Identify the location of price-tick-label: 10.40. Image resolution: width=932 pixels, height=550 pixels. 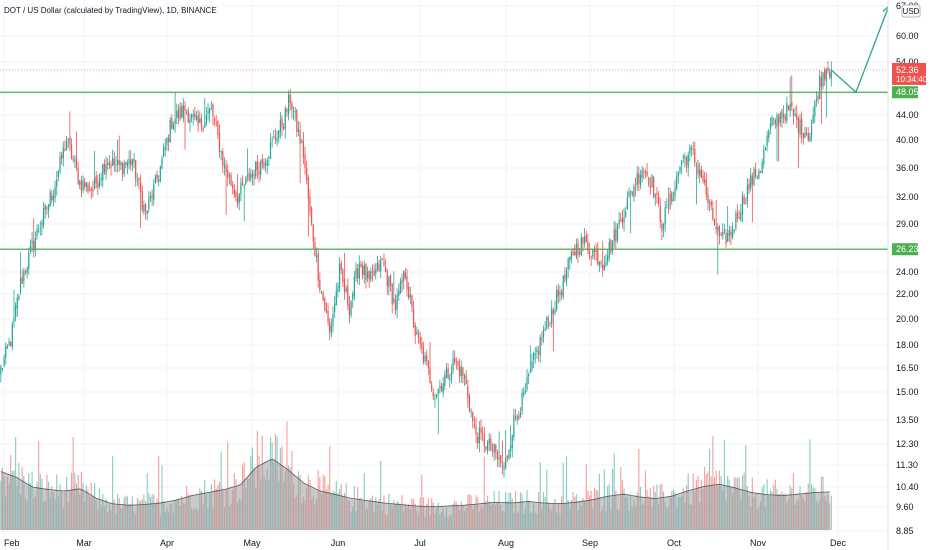
(907, 487).